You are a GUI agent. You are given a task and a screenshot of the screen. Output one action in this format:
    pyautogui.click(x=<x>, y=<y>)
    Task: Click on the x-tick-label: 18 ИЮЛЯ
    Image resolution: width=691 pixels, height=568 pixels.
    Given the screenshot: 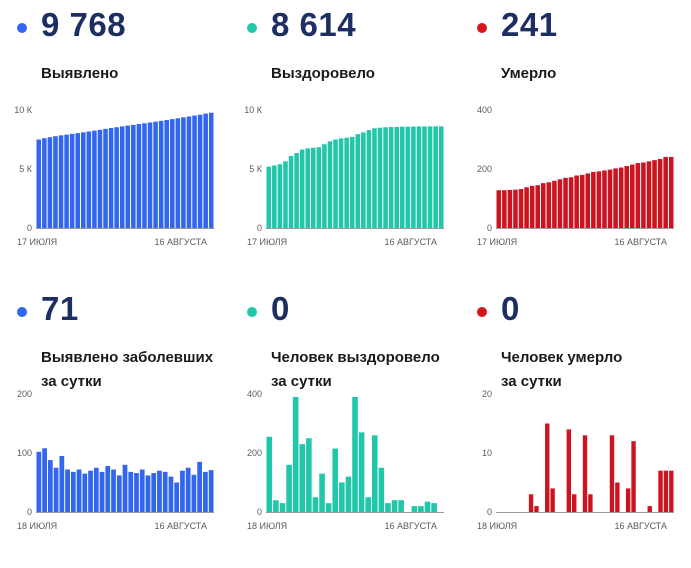 What is the action you would take?
    pyautogui.click(x=497, y=526)
    